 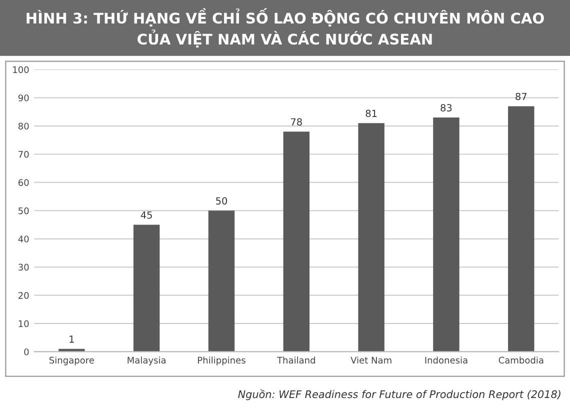 I want to click on y-tick-label: 50, so click(x=23, y=210).